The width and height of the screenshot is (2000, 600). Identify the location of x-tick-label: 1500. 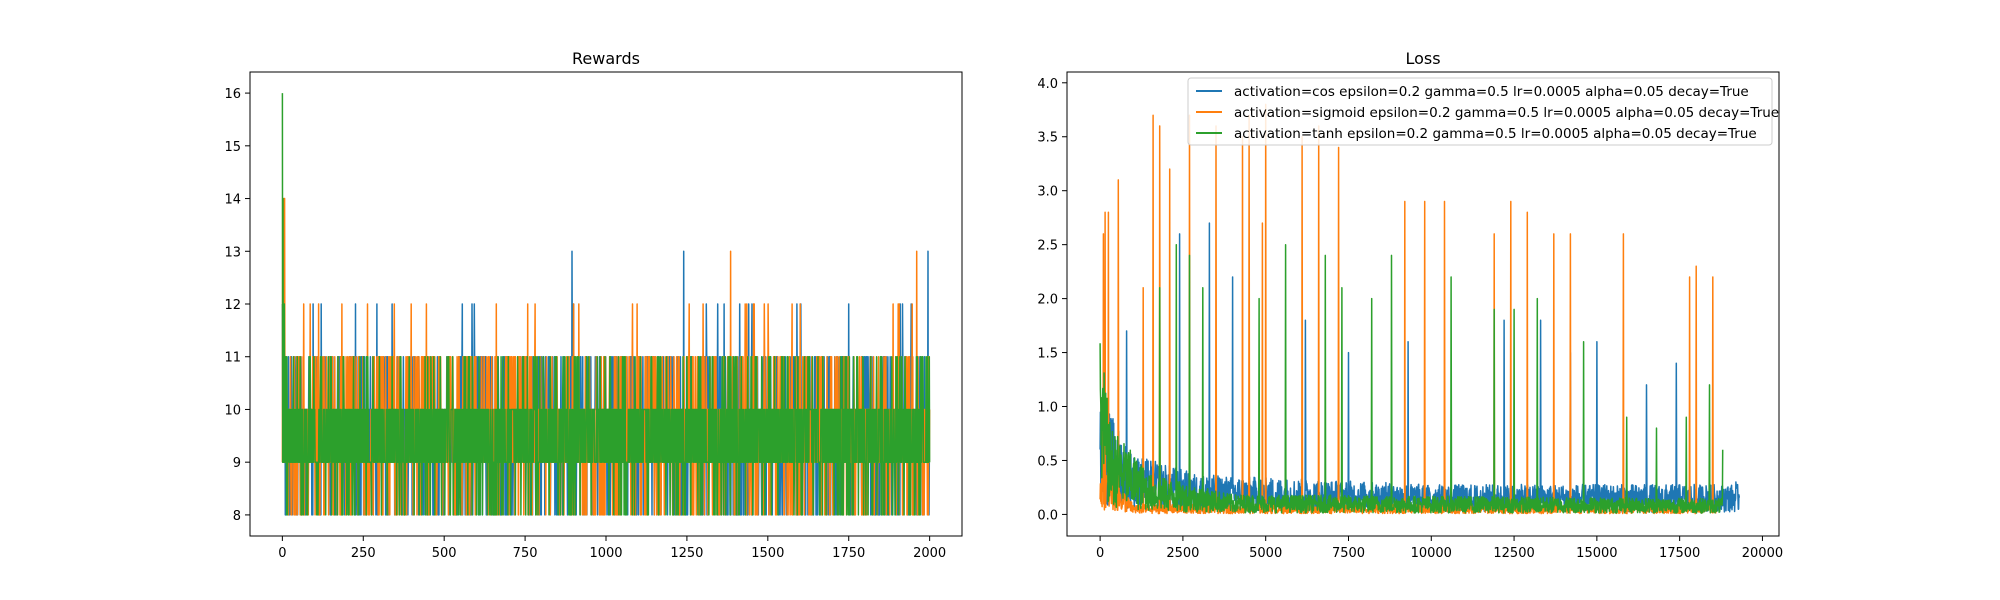
(767, 553).